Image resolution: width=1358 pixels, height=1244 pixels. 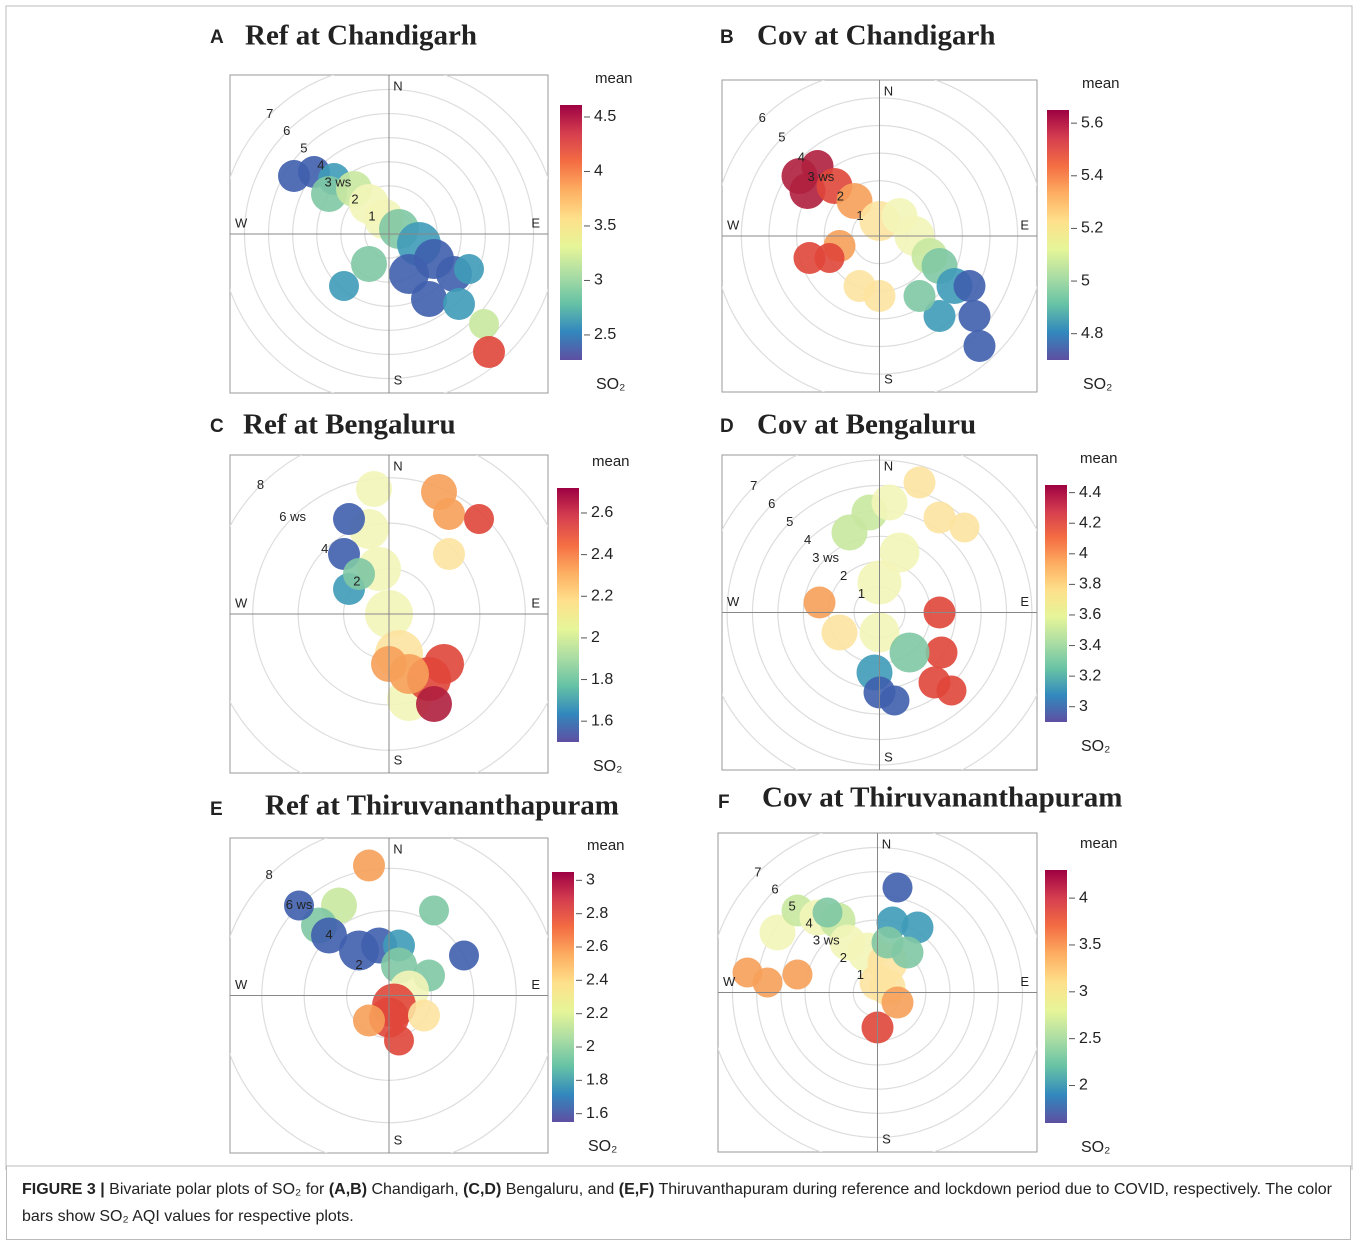 I want to click on panel-label: E, so click(x=216, y=809).